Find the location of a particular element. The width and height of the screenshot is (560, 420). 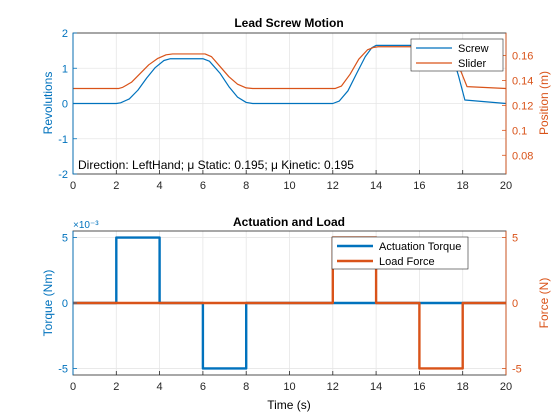

legend: Screw Slider is located at coordinates (457, 55).